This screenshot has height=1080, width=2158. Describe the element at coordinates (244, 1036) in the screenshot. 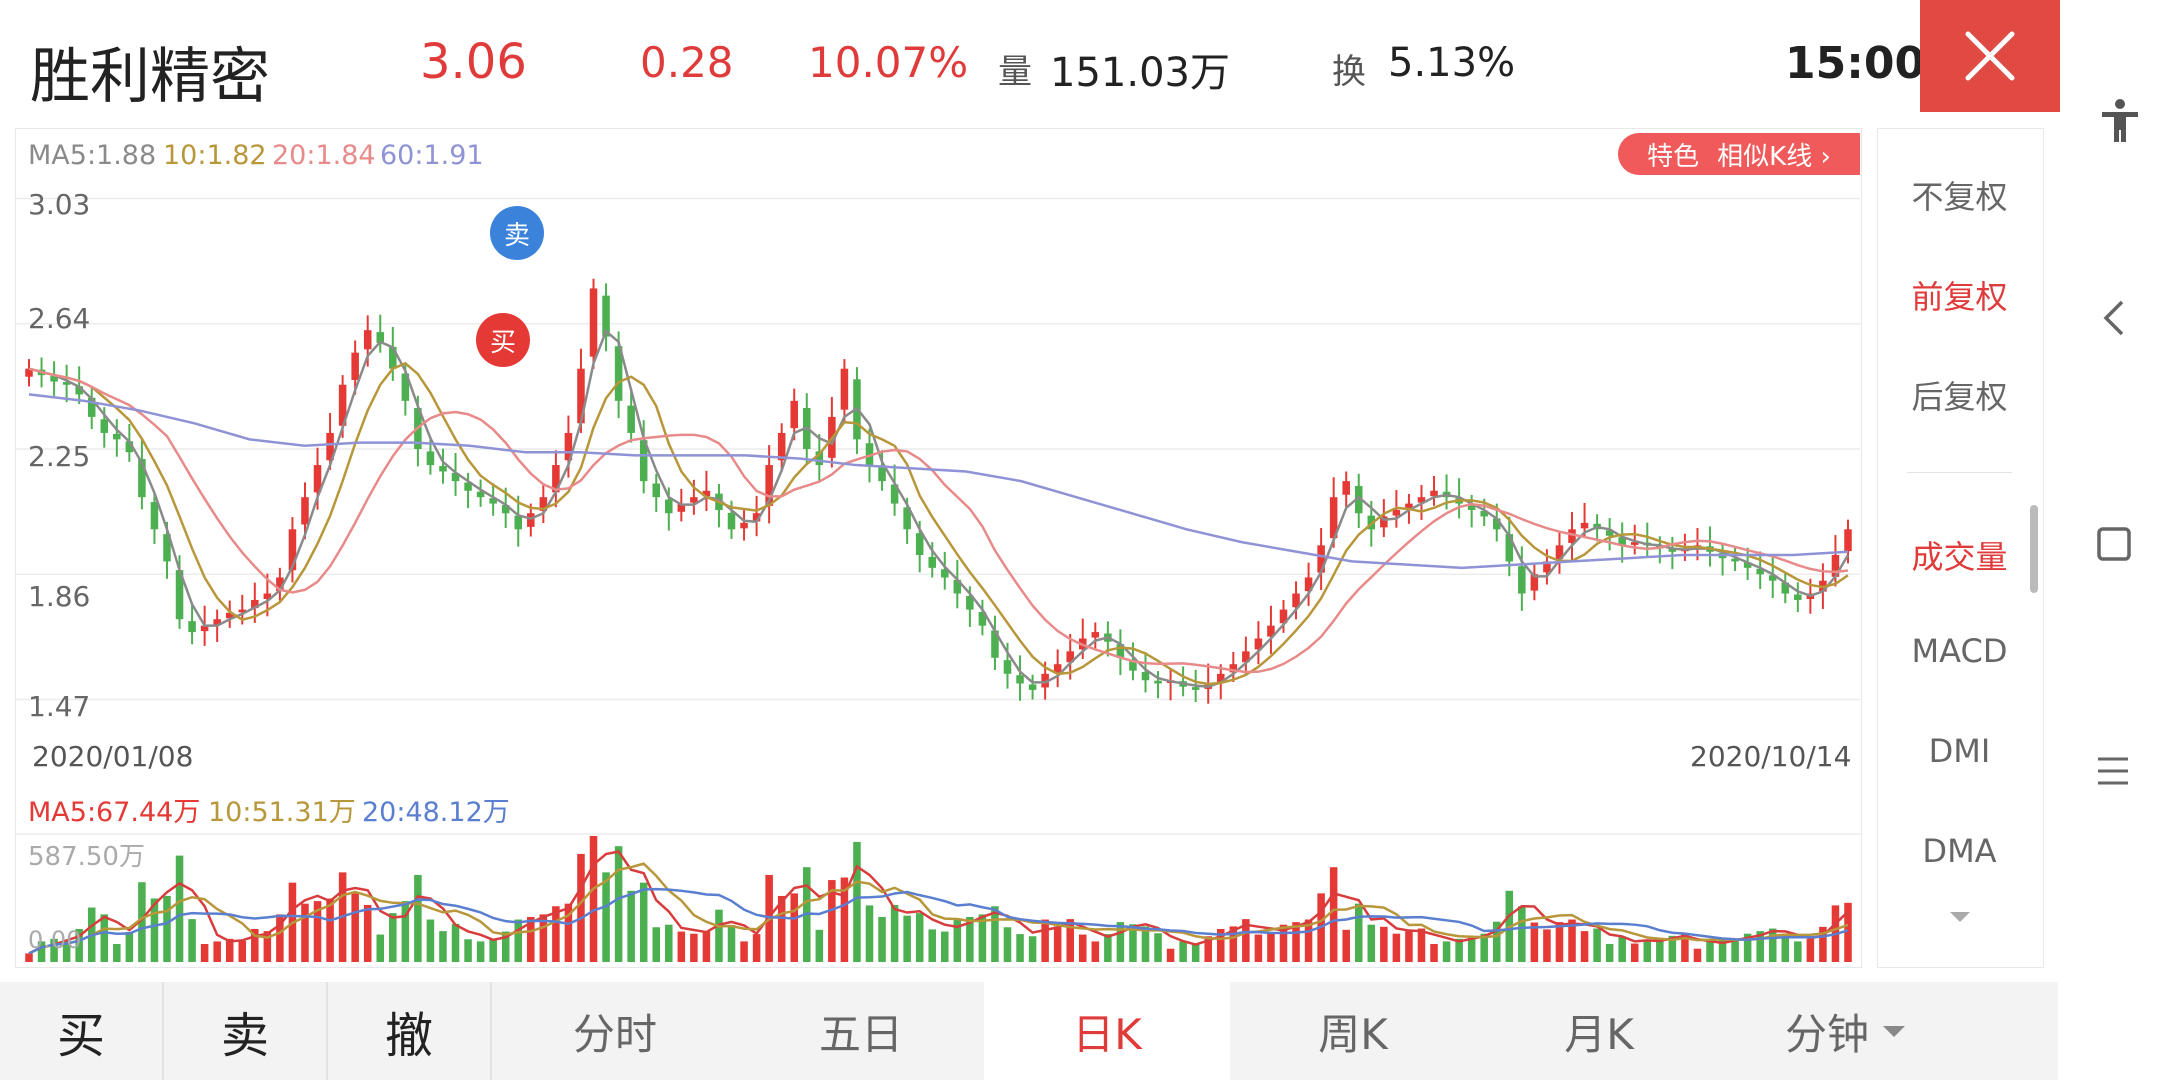

I see `sell-button: 卖` at that location.